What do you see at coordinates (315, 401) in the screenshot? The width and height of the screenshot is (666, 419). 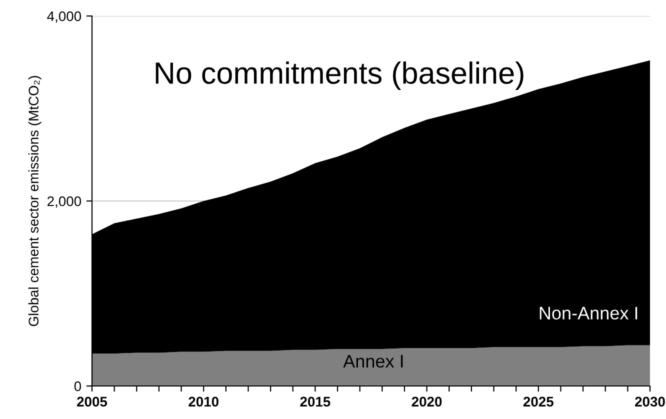 I see `x-tick-label: 2015` at bounding box center [315, 401].